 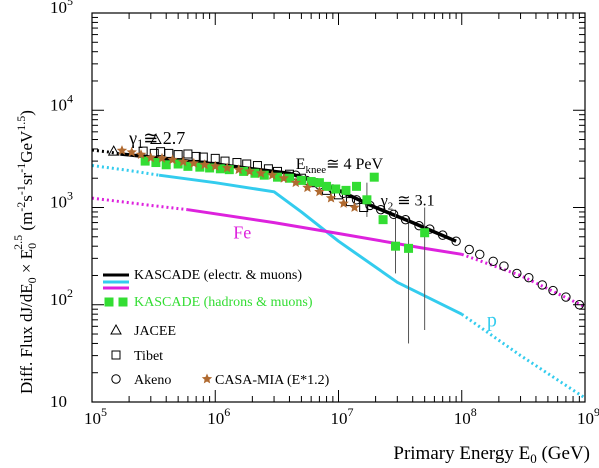 What do you see at coordinates (218, 416) in the screenshot?
I see `x-tick-label: 10⁶` at bounding box center [218, 416].